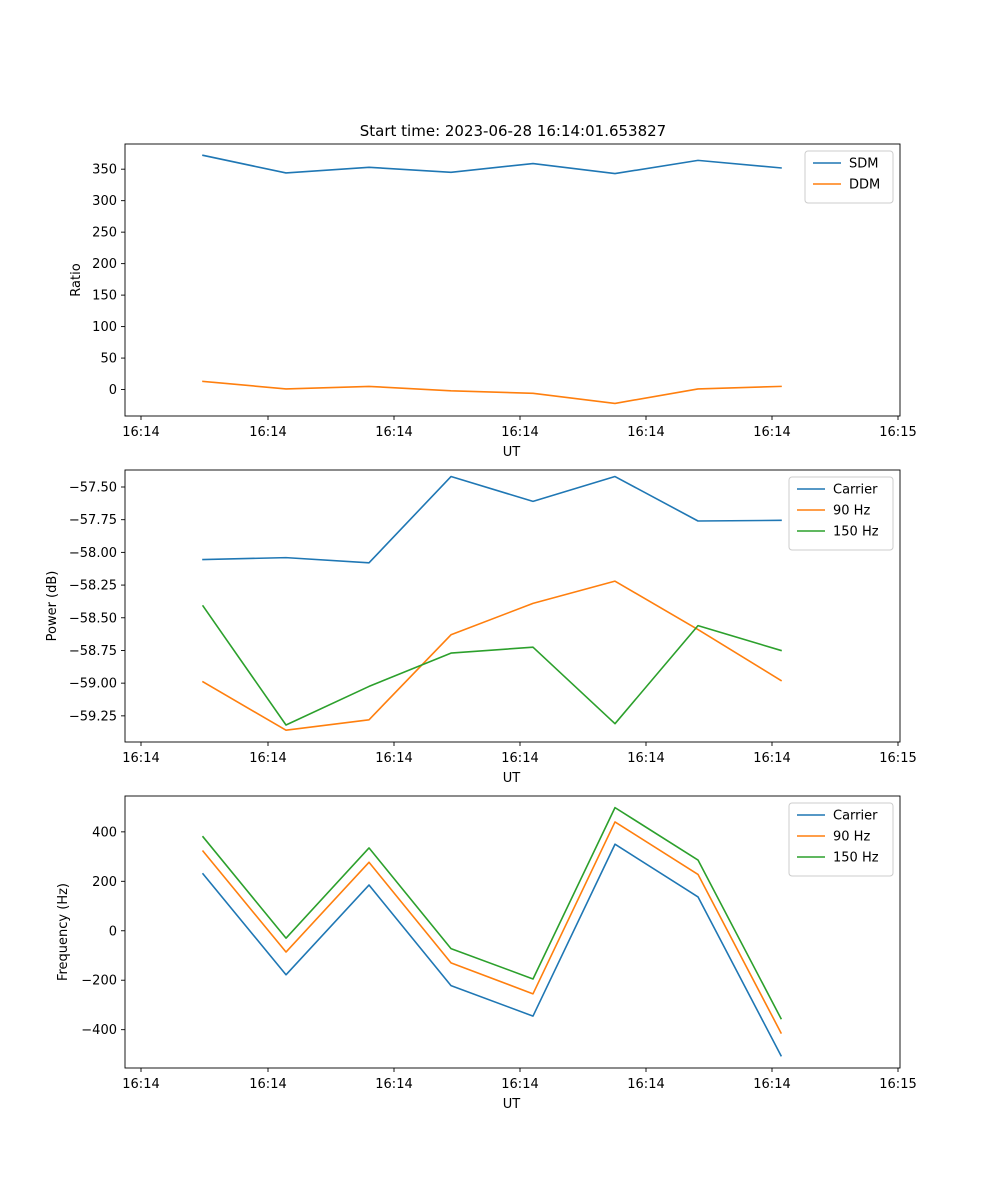  Describe the element at coordinates (93, 651) in the screenshot. I see `y-tick-label: −58.75` at that location.